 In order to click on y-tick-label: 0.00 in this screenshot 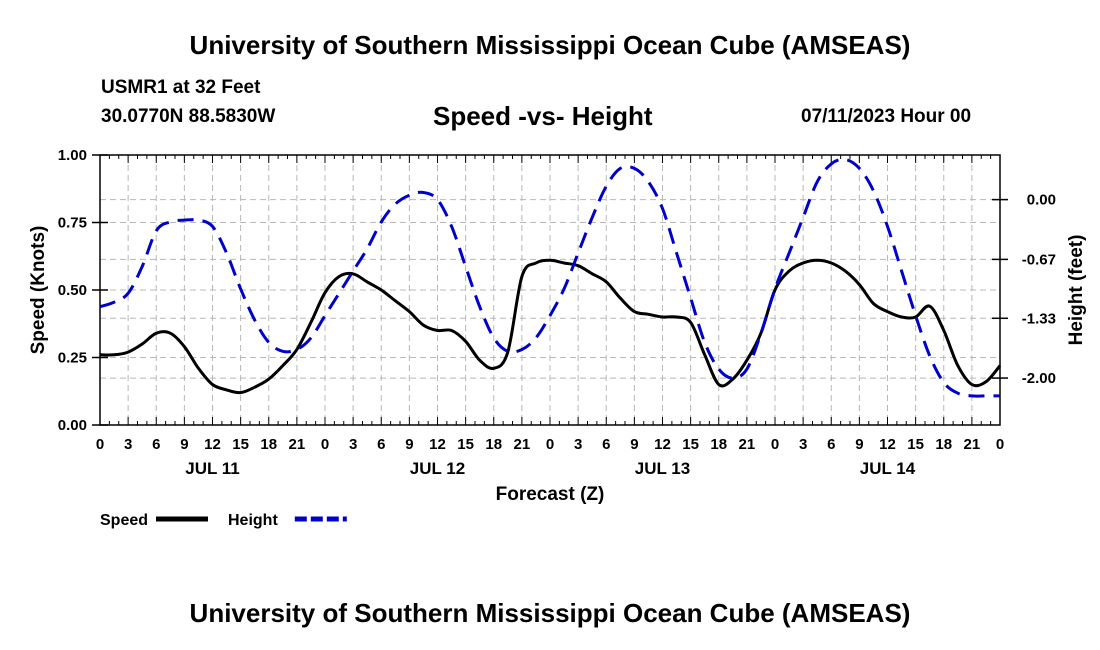, I will do `click(72, 425)`.